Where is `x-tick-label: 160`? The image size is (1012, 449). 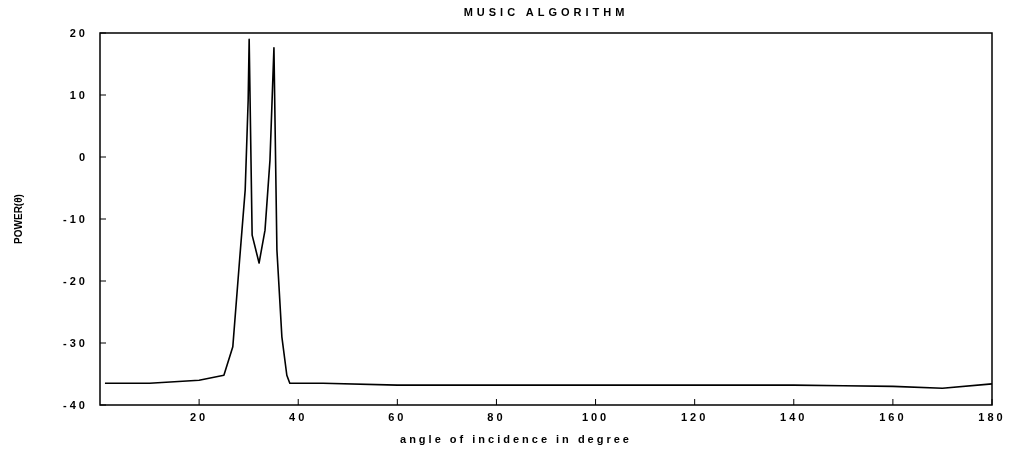 x-tick-label: 160 is located at coordinates (893, 417).